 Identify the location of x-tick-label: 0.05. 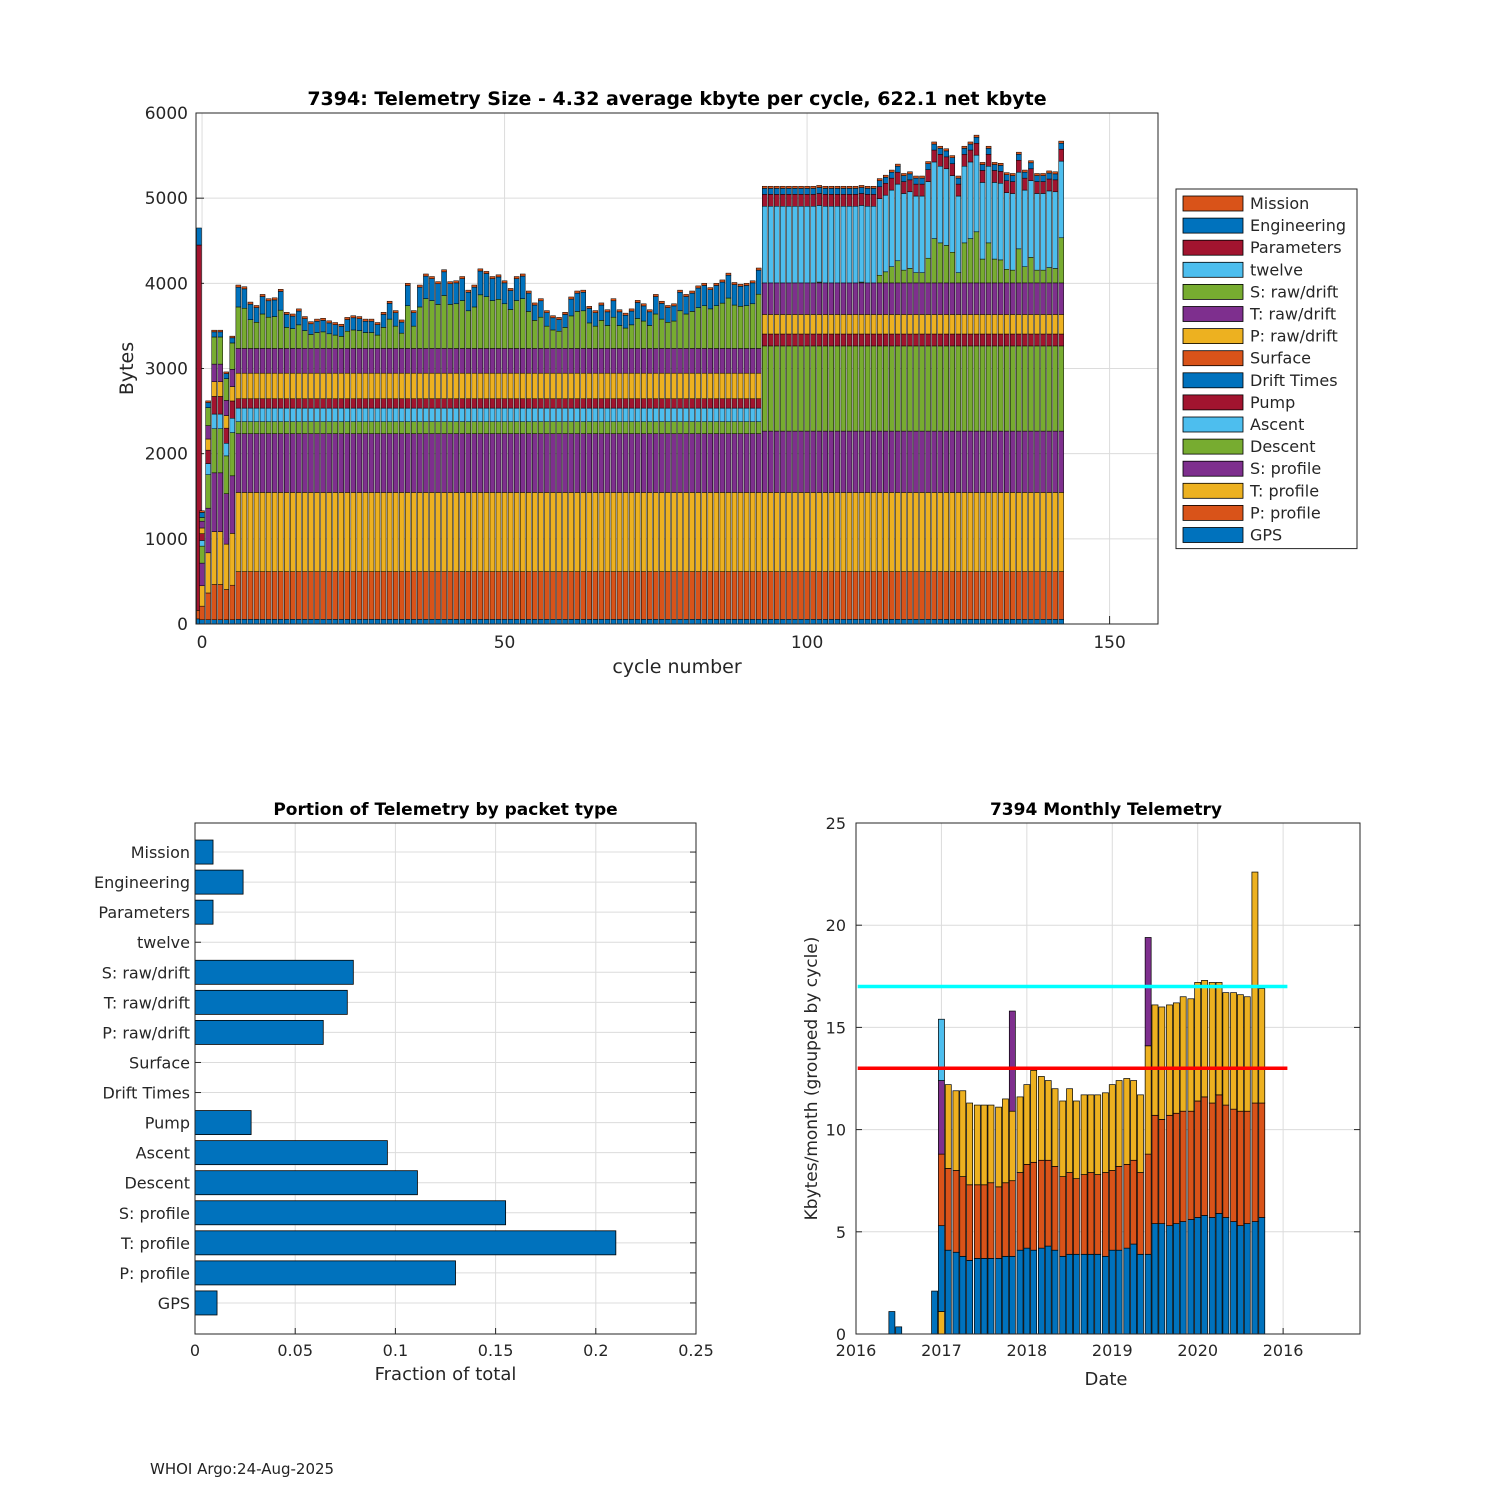
(295, 1350).